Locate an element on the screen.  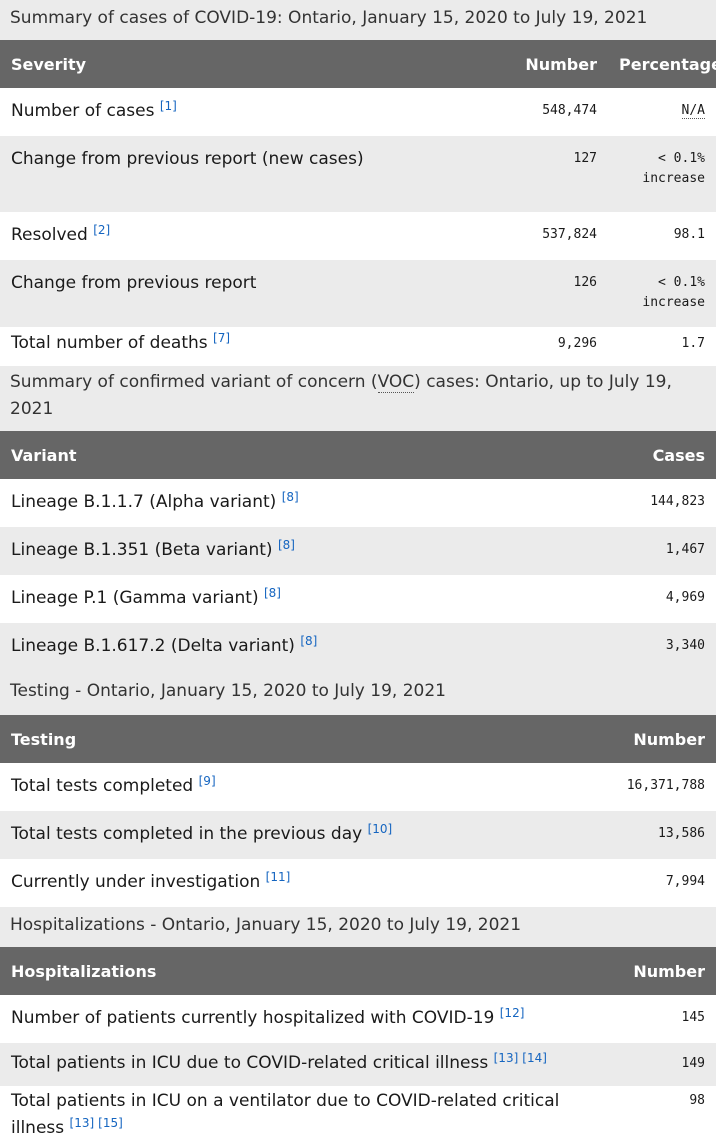
row-label: Total number of deaths [7] is located at coordinates (121, 342).